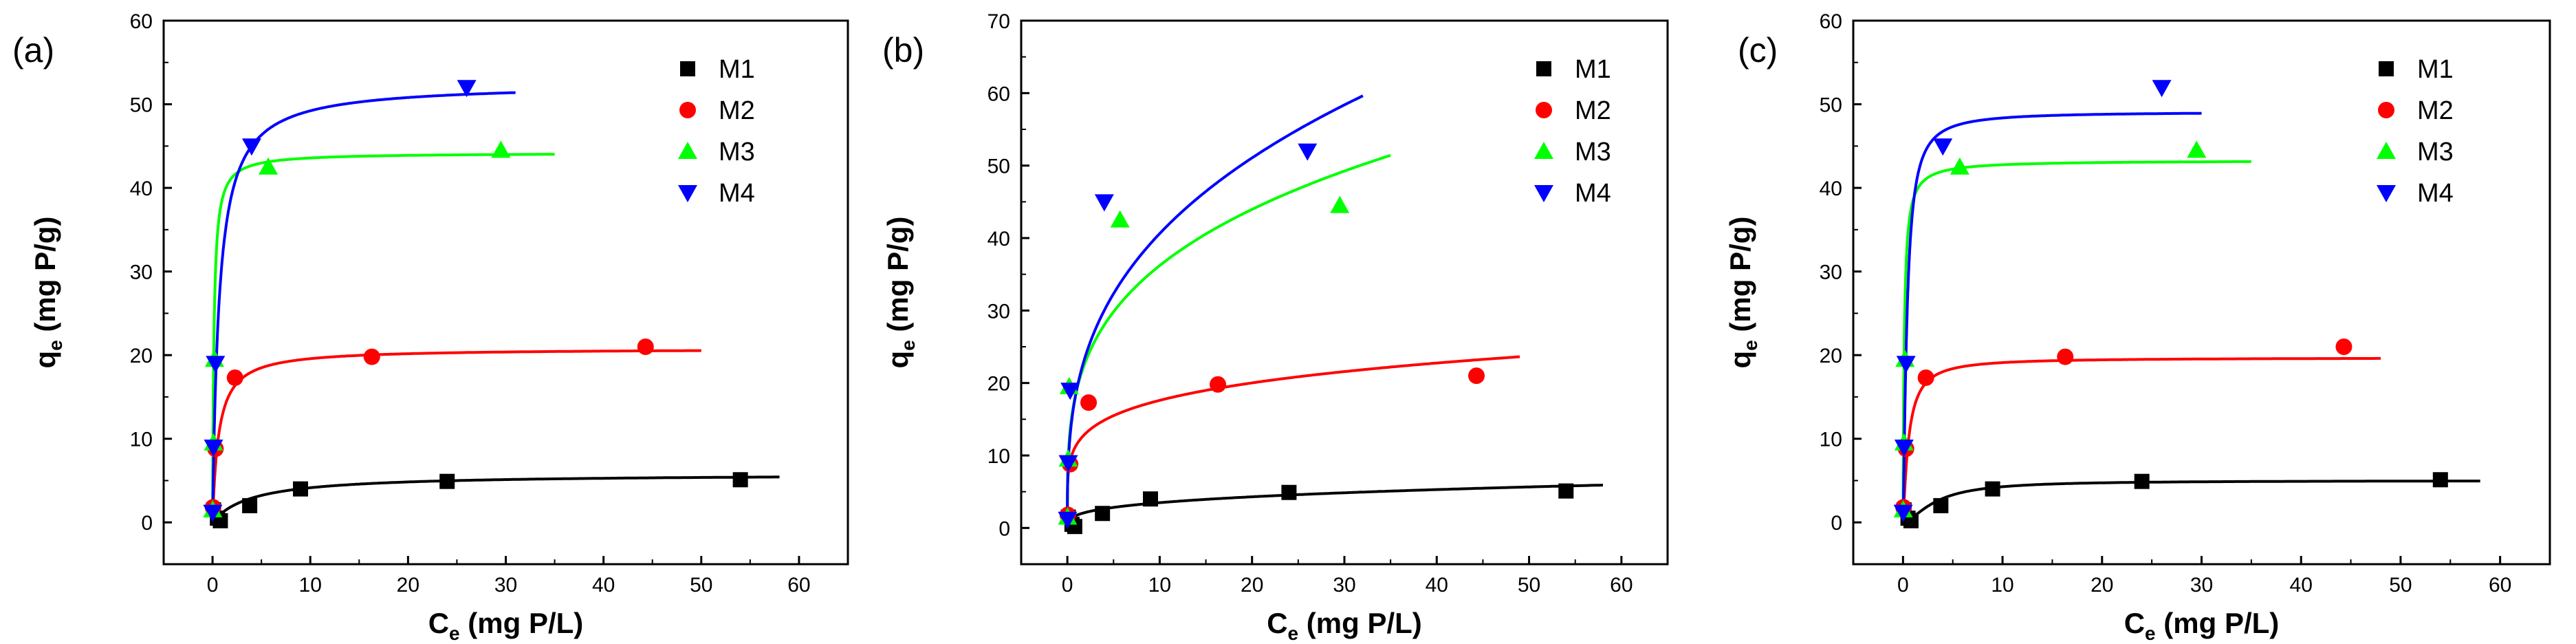 The height and width of the screenshot is (644, 2576). I want to click on panel-label: (b), so click(903, 50).